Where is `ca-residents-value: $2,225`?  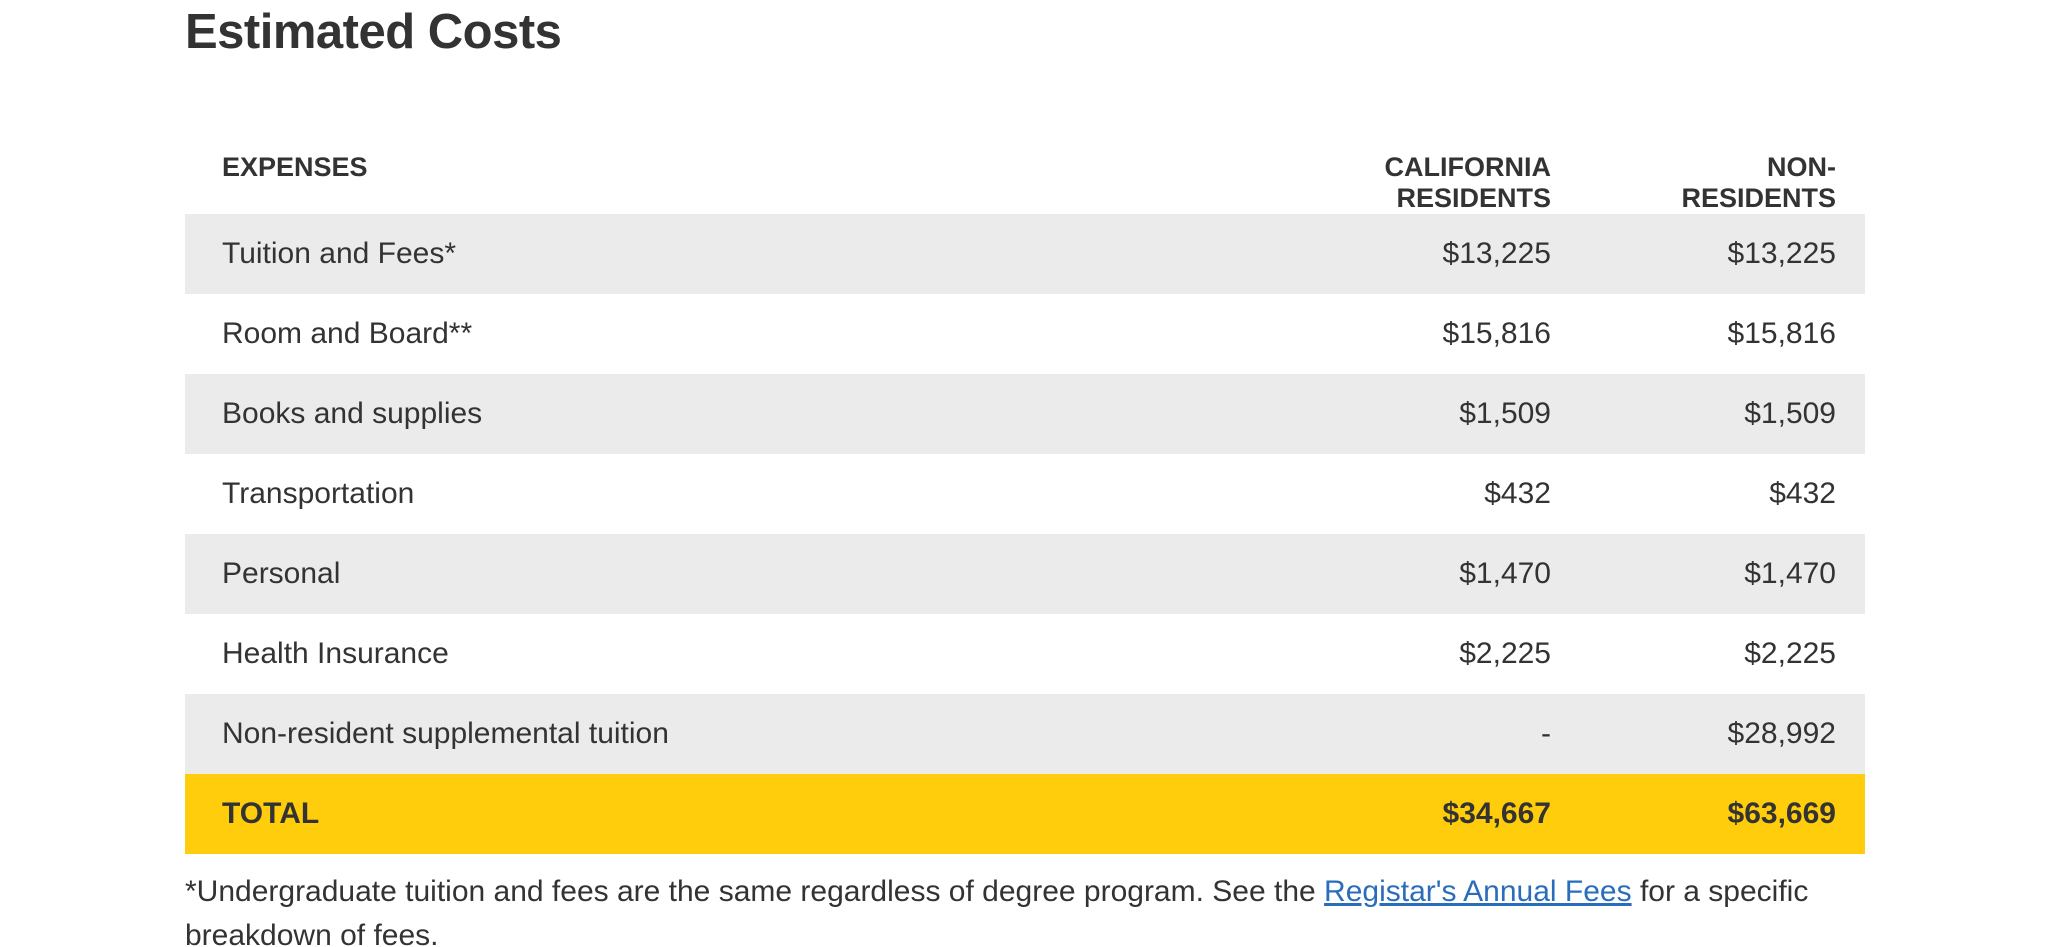 ca-residents-value: $2,225 is located at coordinates (1505, 653).